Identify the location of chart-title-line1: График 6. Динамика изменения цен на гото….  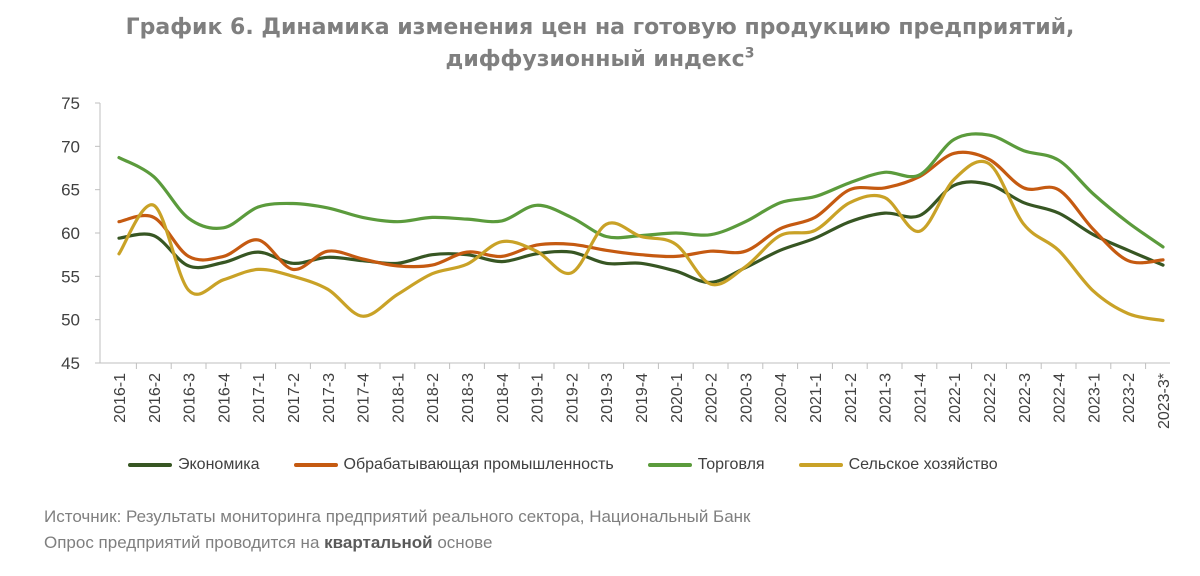
(600, 27).